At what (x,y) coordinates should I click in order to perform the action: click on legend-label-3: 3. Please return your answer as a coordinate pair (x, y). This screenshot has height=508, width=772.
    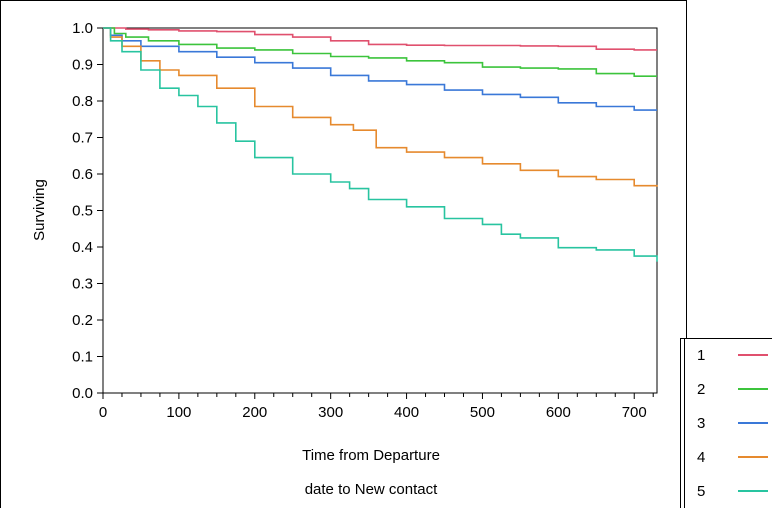
    Looking at the image, I should click on (701, 423).